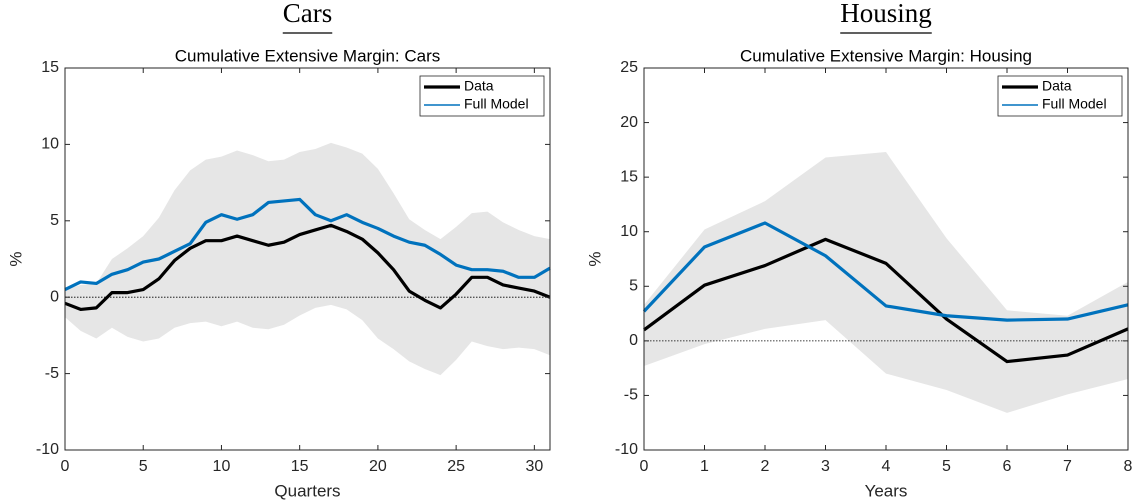 This screenshot has width=1138, height=503. Describe the element at coordinates (308, 14) in the screenshot. I see `panel-heading: Cars` at that location.